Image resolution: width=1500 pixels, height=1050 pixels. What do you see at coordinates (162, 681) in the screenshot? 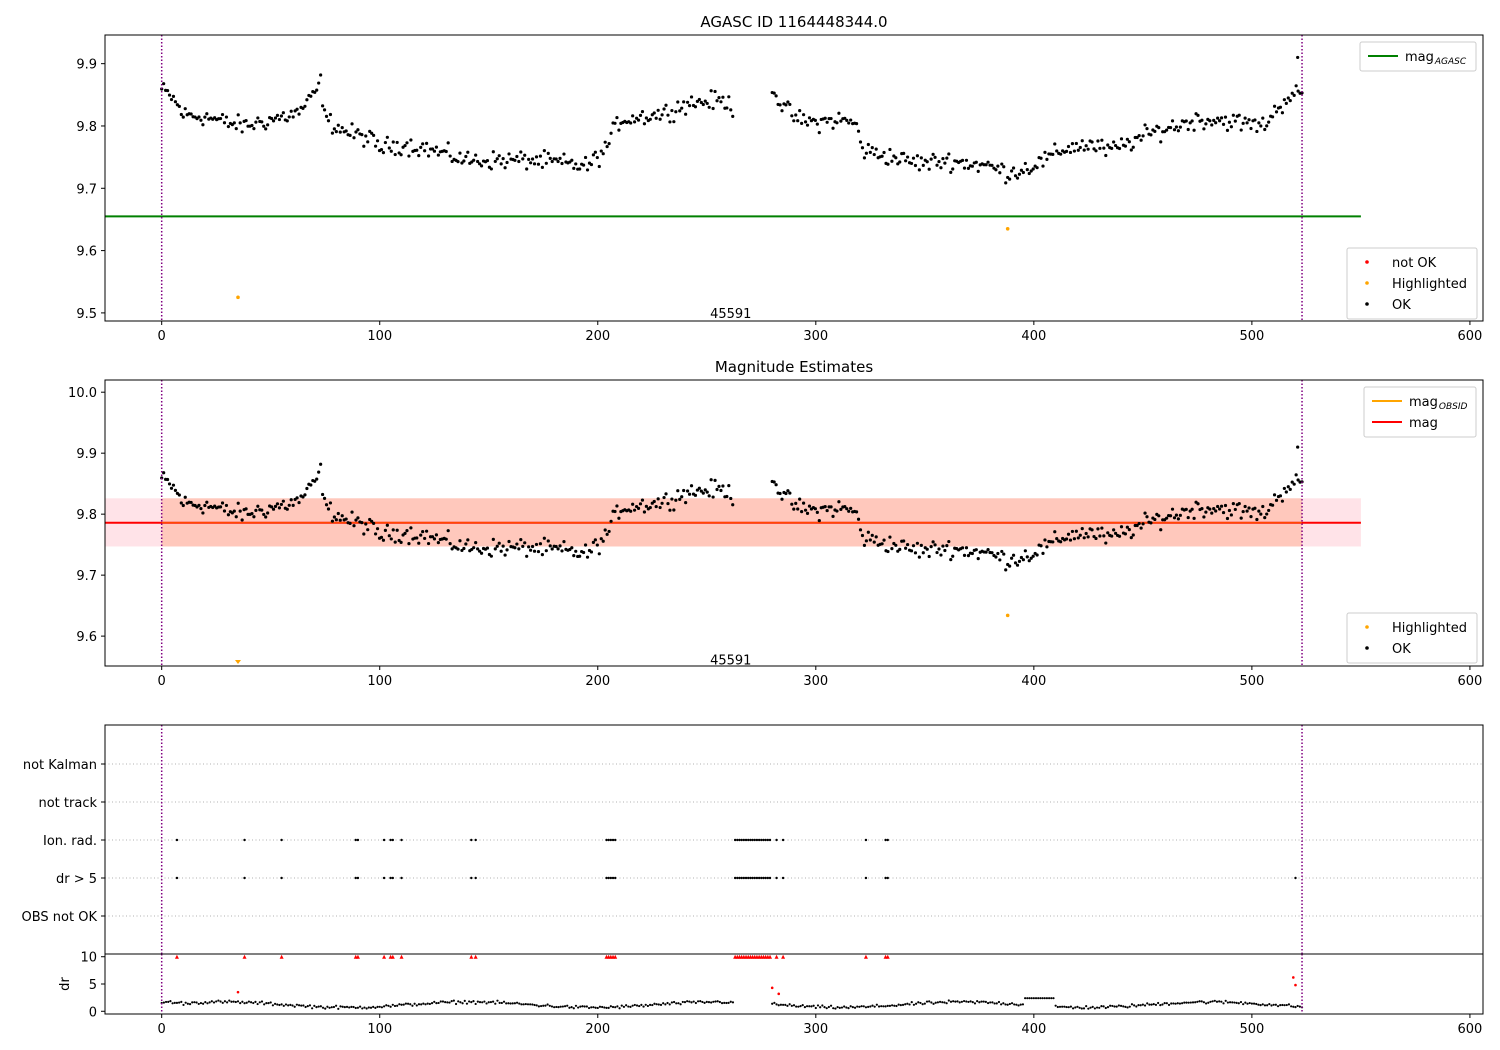
I see `p2-xtick-label: 0` at bounding box center [162, 681].